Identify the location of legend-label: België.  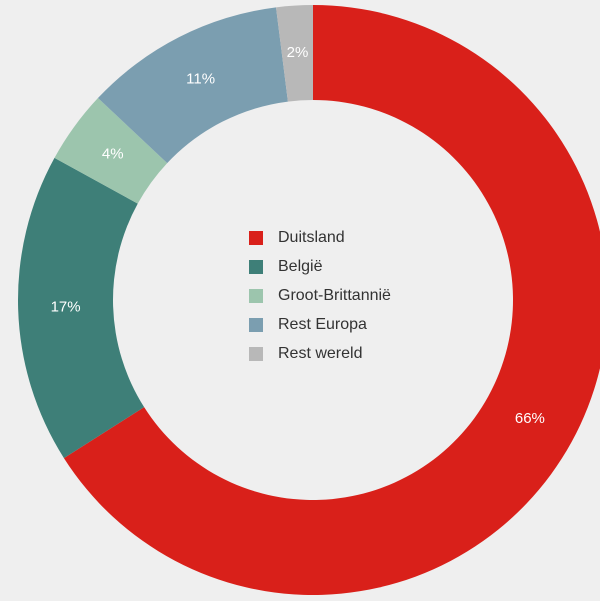
(300, 266).